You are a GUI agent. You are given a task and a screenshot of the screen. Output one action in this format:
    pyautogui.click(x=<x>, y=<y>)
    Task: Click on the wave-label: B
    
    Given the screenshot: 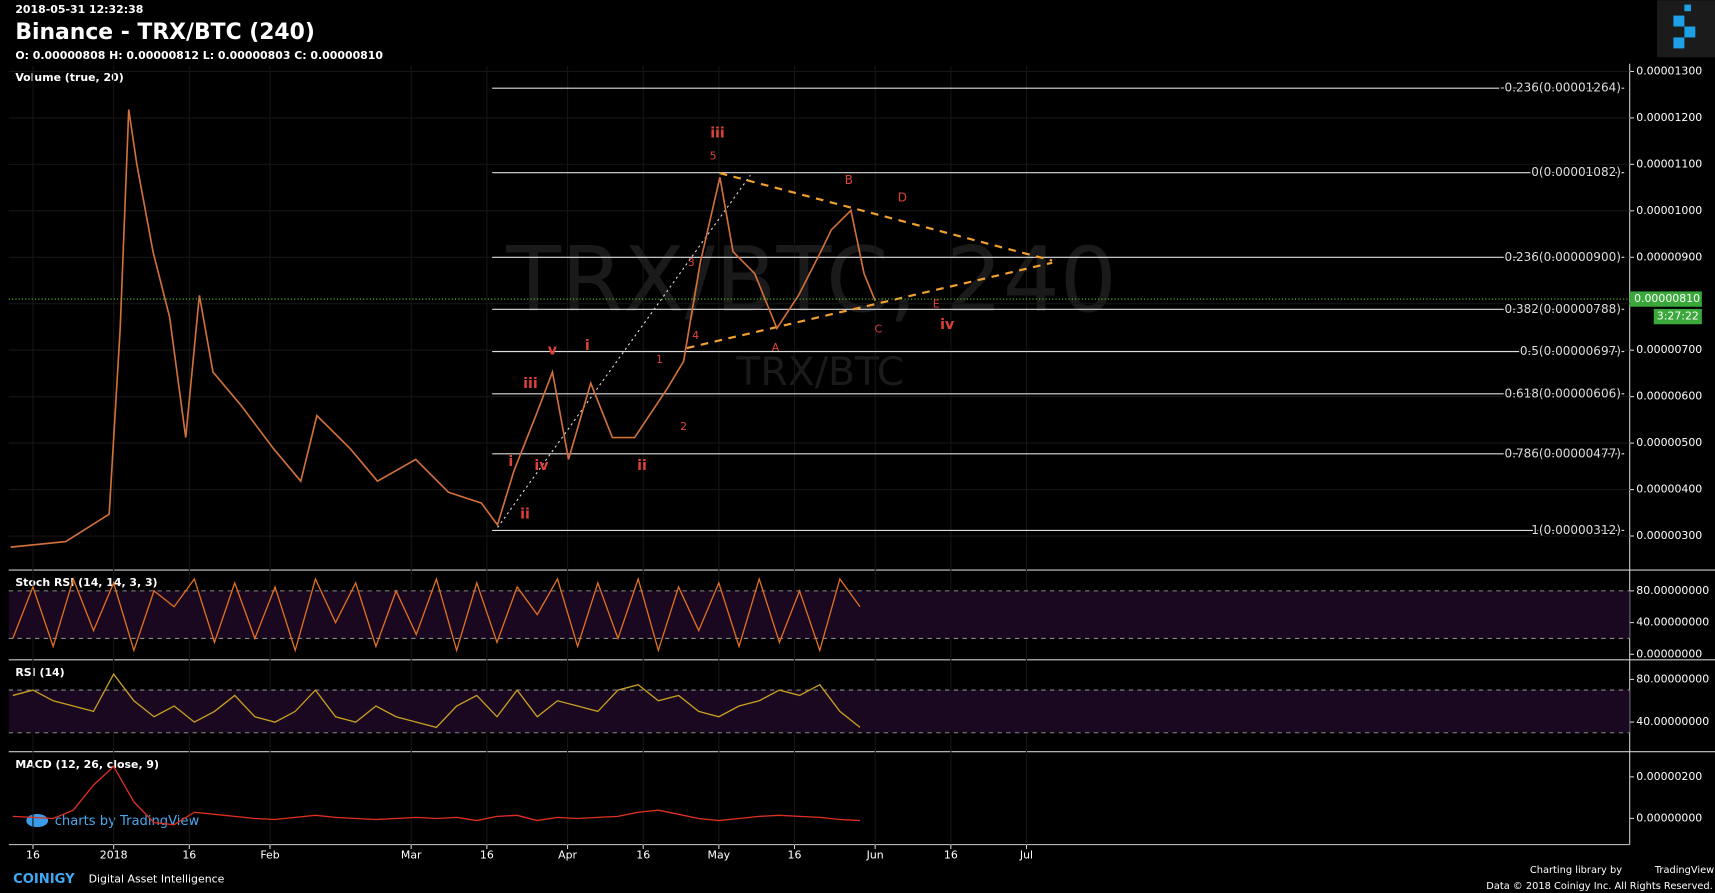 What is the action you would take?
    pyautogui.click(x=849, y=180)
    